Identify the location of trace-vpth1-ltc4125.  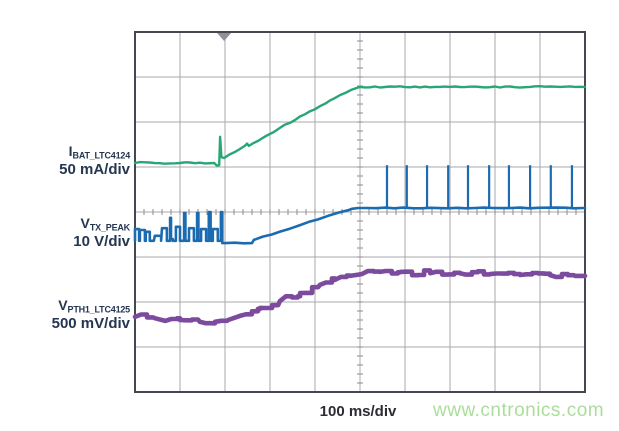
(360, 297).